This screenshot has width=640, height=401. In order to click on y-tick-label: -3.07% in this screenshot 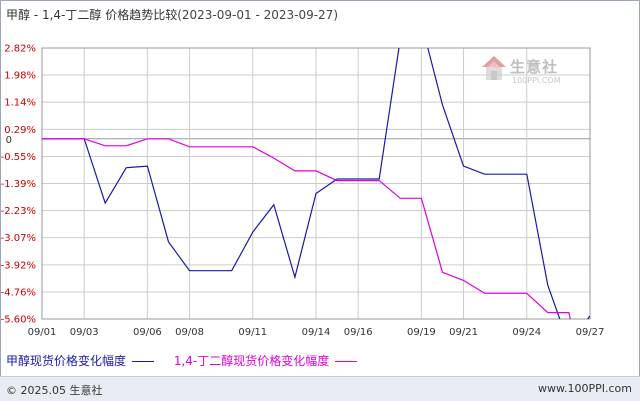, I will do `click(18, 238)`.